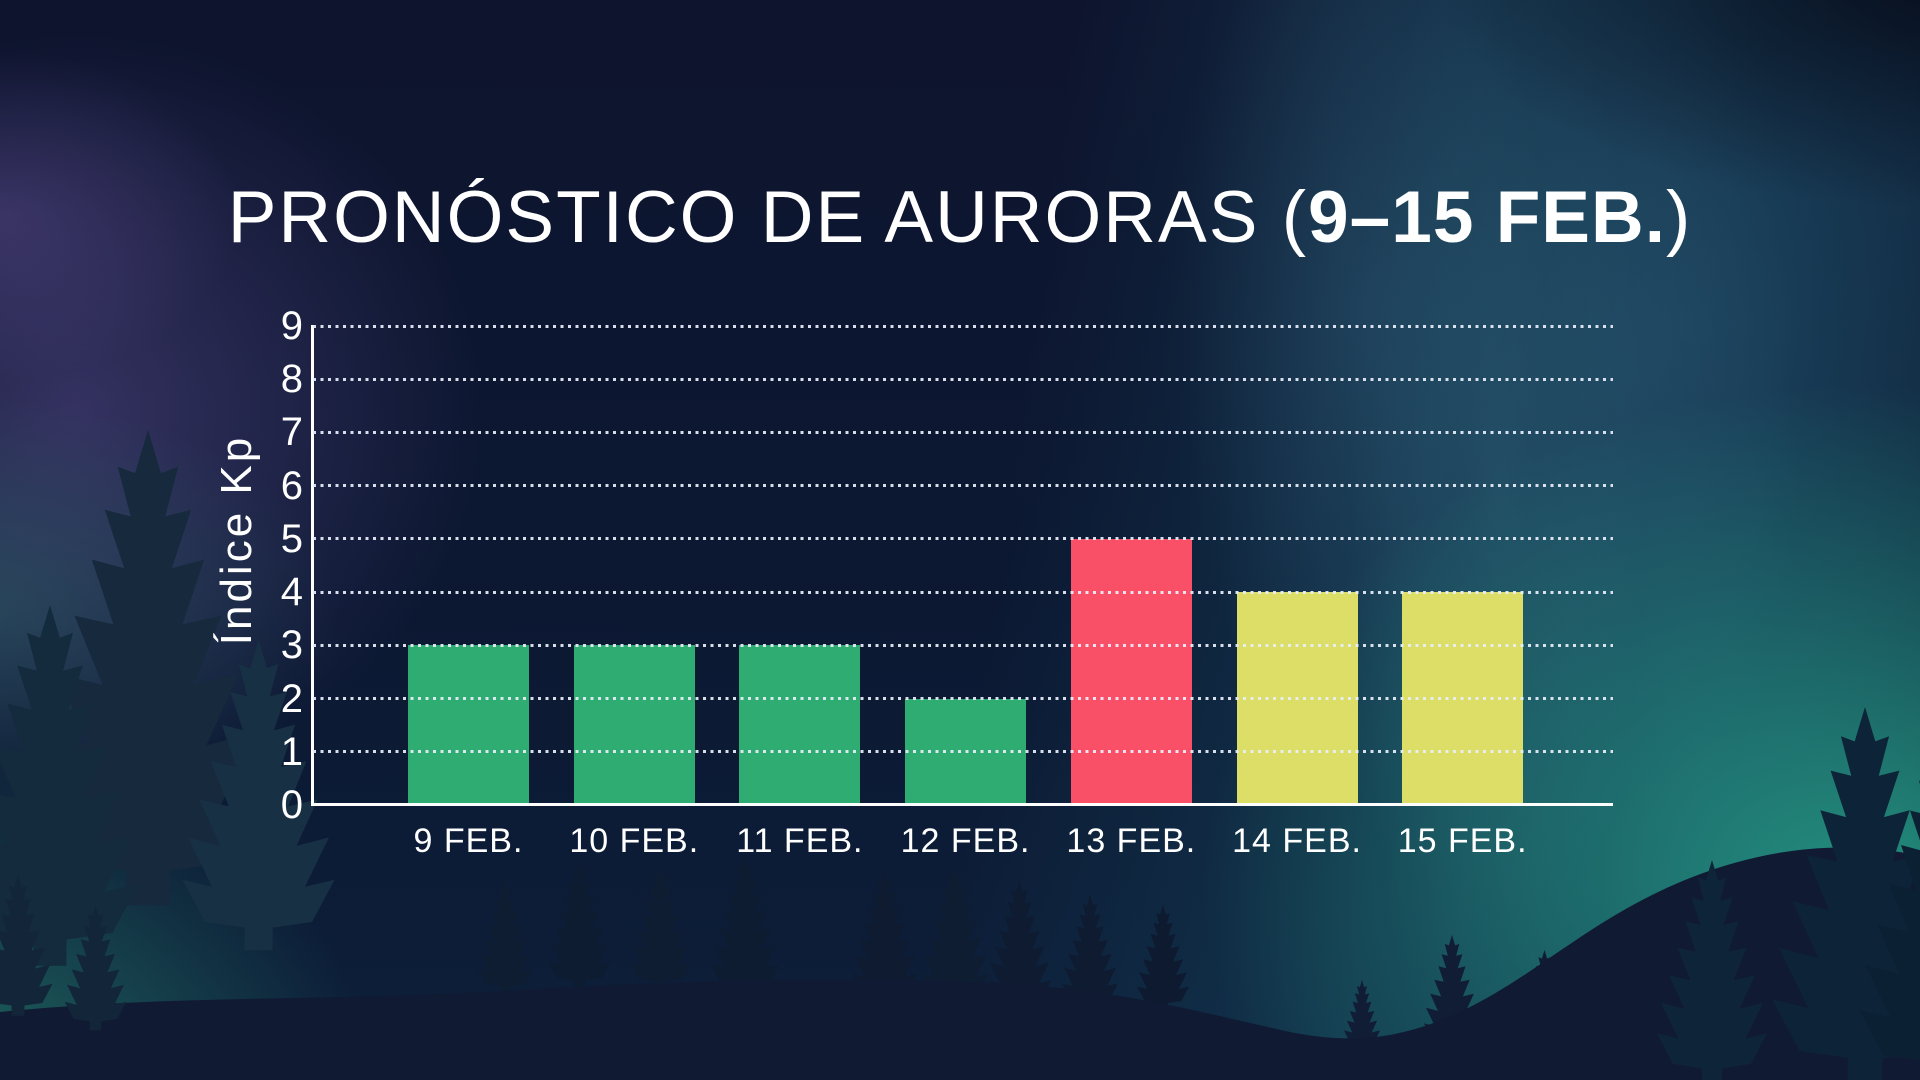 The image size is (1920, 1080). Describe the element at coordinates (962, 804) in the screenshot. I see `x-axis-line` at that location.